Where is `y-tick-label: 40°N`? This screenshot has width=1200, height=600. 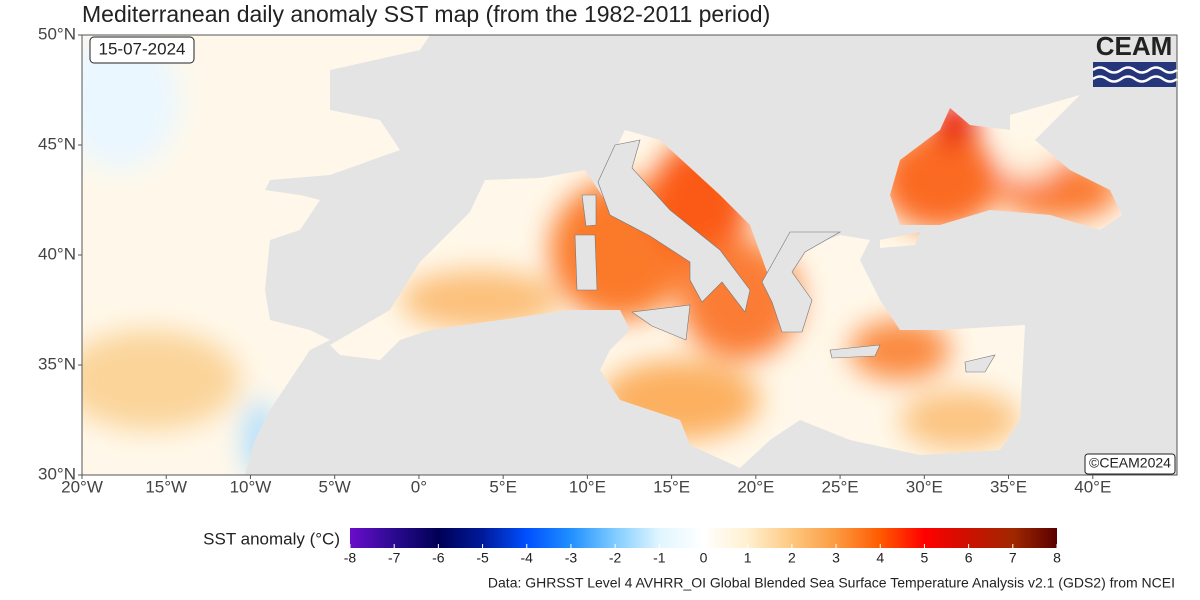
y-tick-label: 40°N is located at coordinates (57, 253).